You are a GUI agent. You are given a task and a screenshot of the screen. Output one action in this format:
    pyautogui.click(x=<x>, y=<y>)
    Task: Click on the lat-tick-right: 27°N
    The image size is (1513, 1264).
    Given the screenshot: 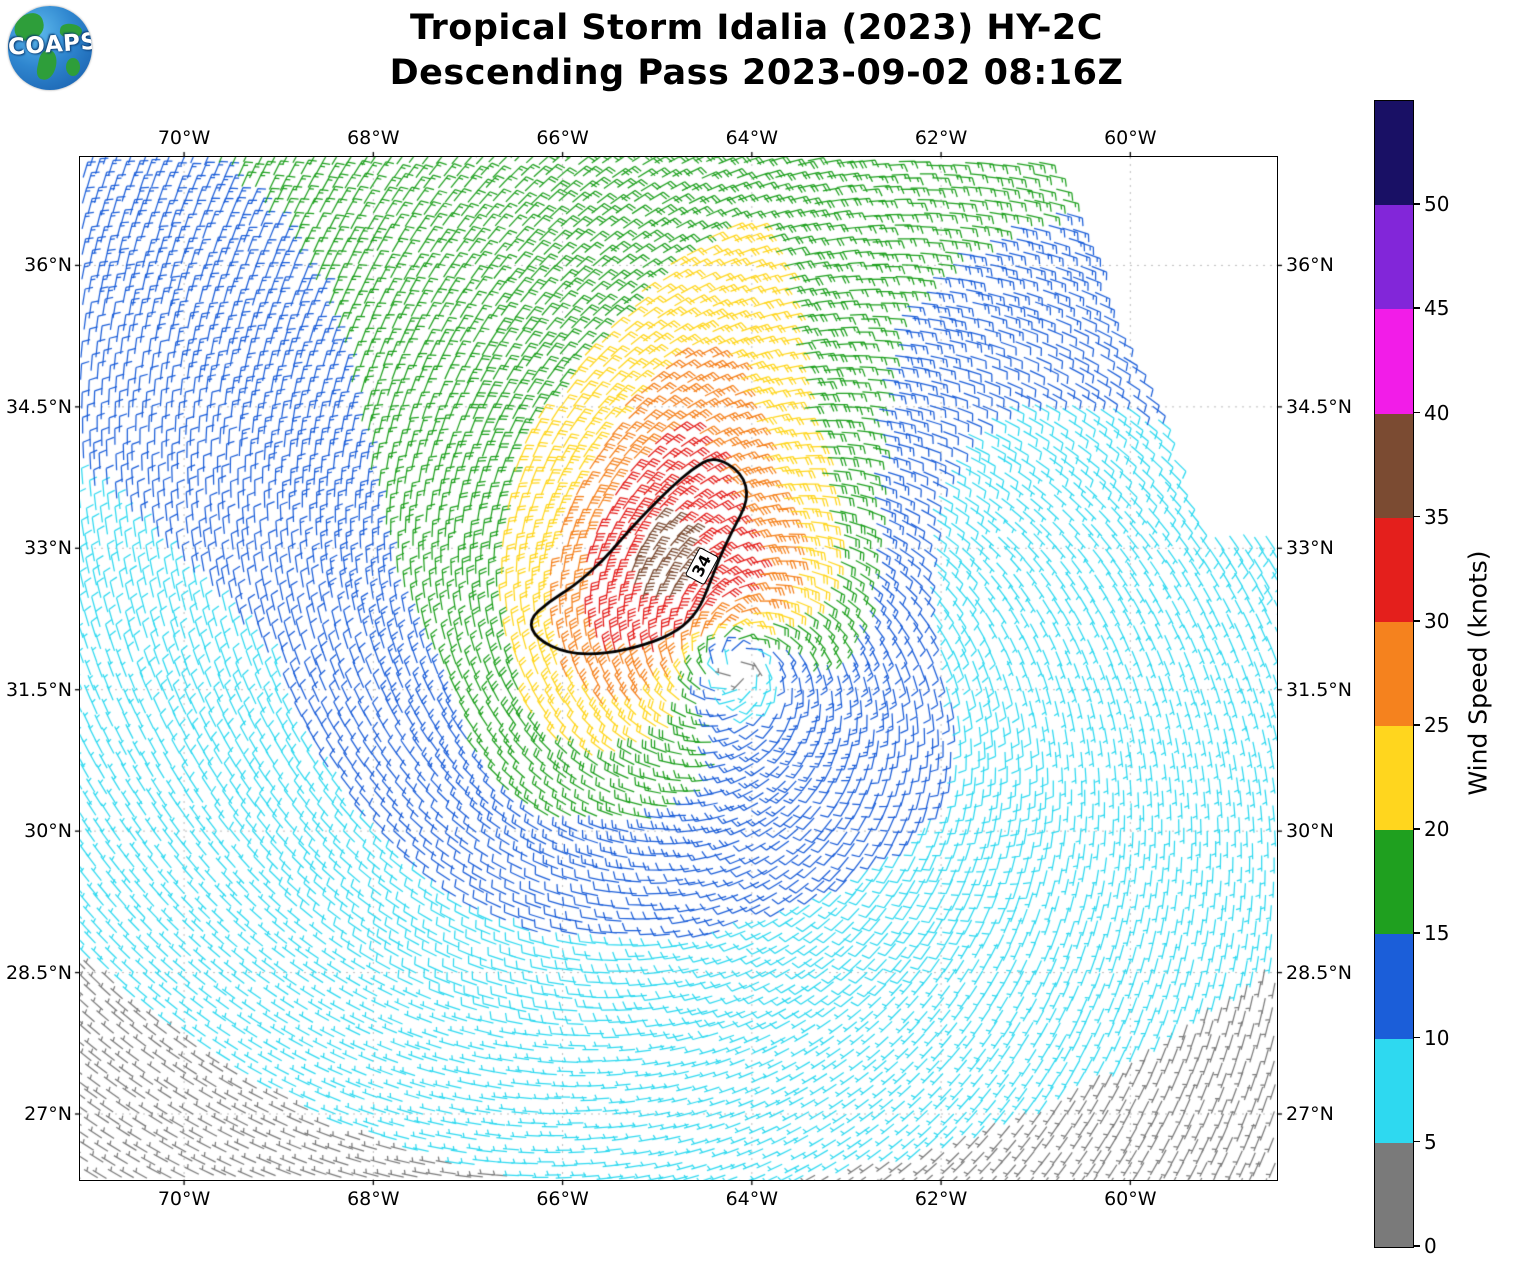 What is the action you would take?
    pyautogui.click(x=1310, y=1114)
    